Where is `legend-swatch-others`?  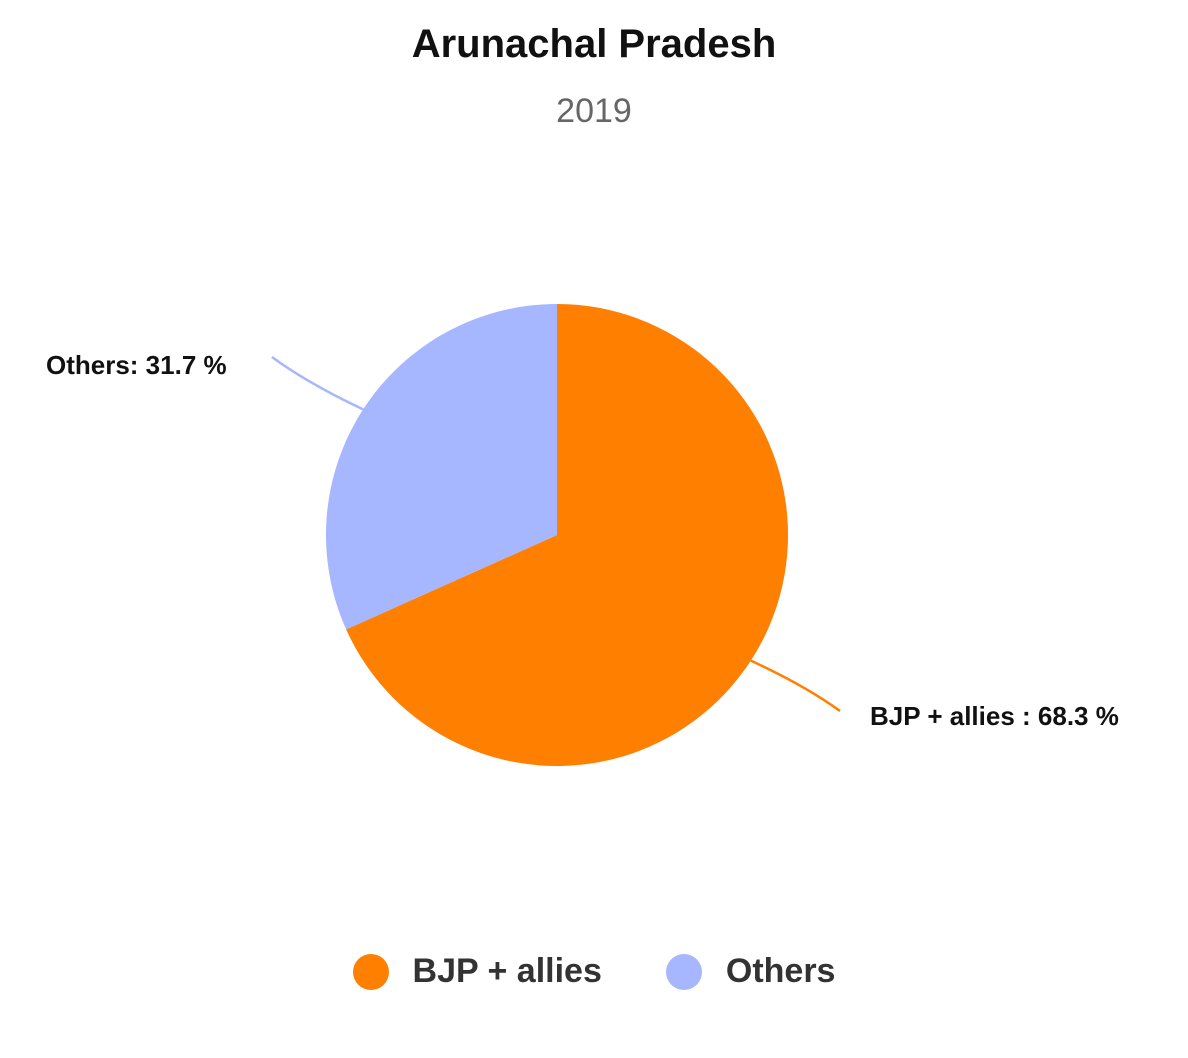
legend-swatch-others is located at coordinates (683, 971).